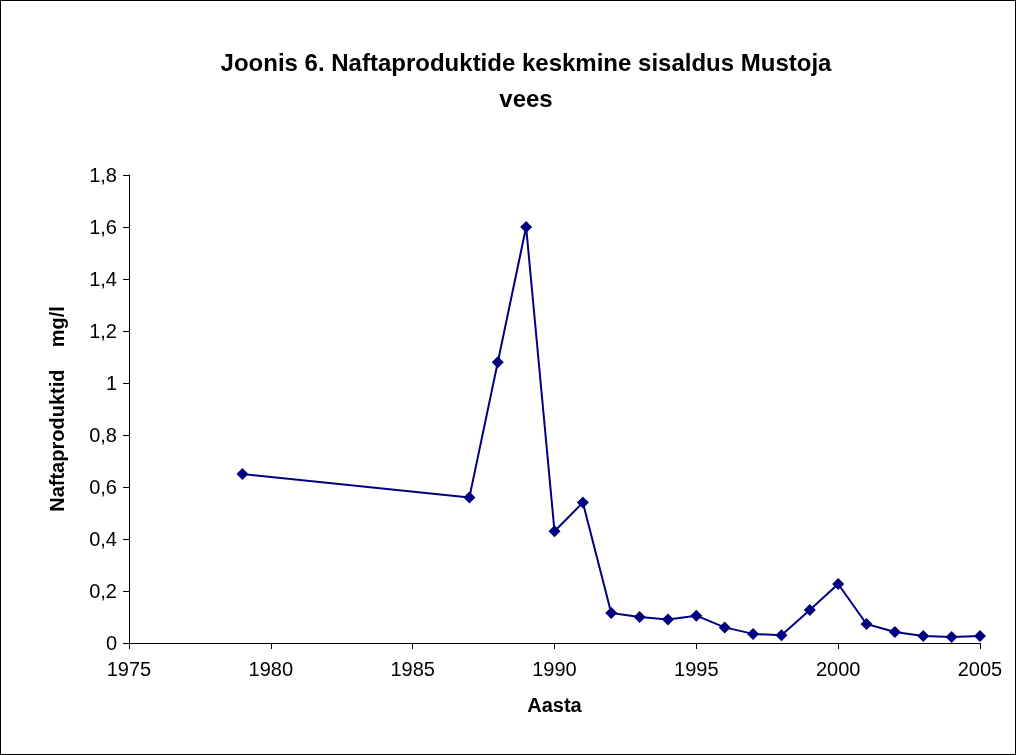 The height and width of the screenshot is (755, 1016). I want to click on y-tick-label: 0, so click(111, 643).